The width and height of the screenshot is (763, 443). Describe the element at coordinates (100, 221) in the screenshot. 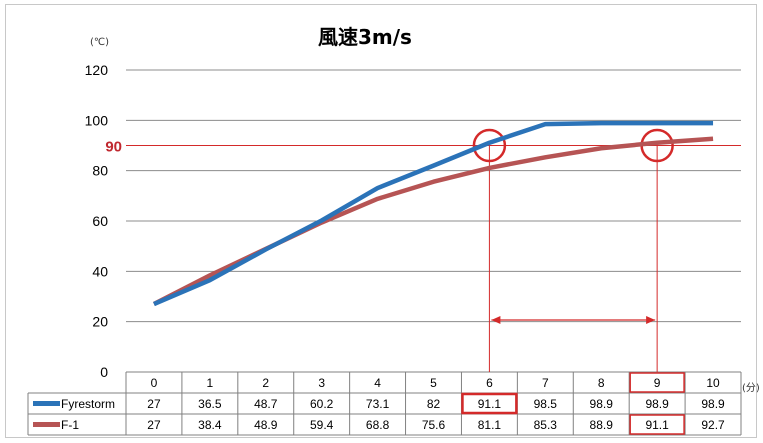

I see `y-tick-label: 60` at that location.